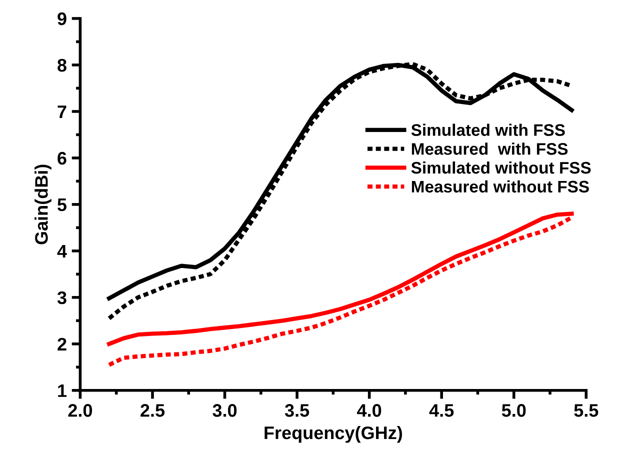 This screenshot has width=617, height=462. Describe the element at coordinates (333, 434) in the screenshot. I see `x-axis-title: Frequency(GHz)` at that location.